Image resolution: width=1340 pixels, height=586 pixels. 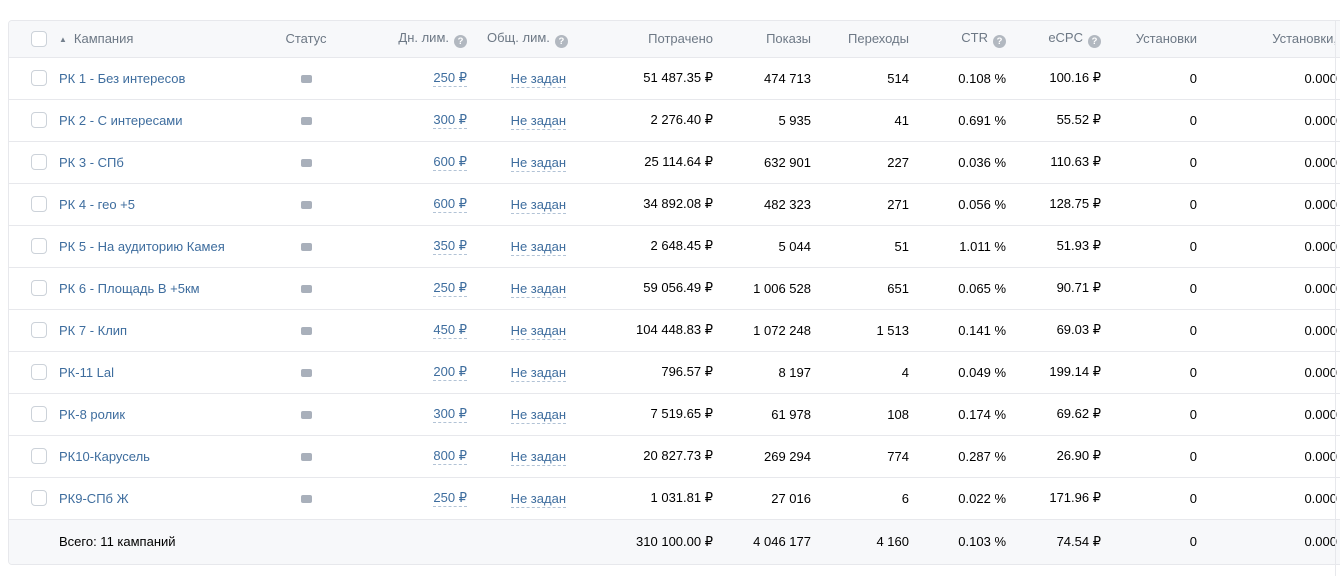 I want to click on col-header-ecpc: eCPC?, so click(x=1073, y=39).